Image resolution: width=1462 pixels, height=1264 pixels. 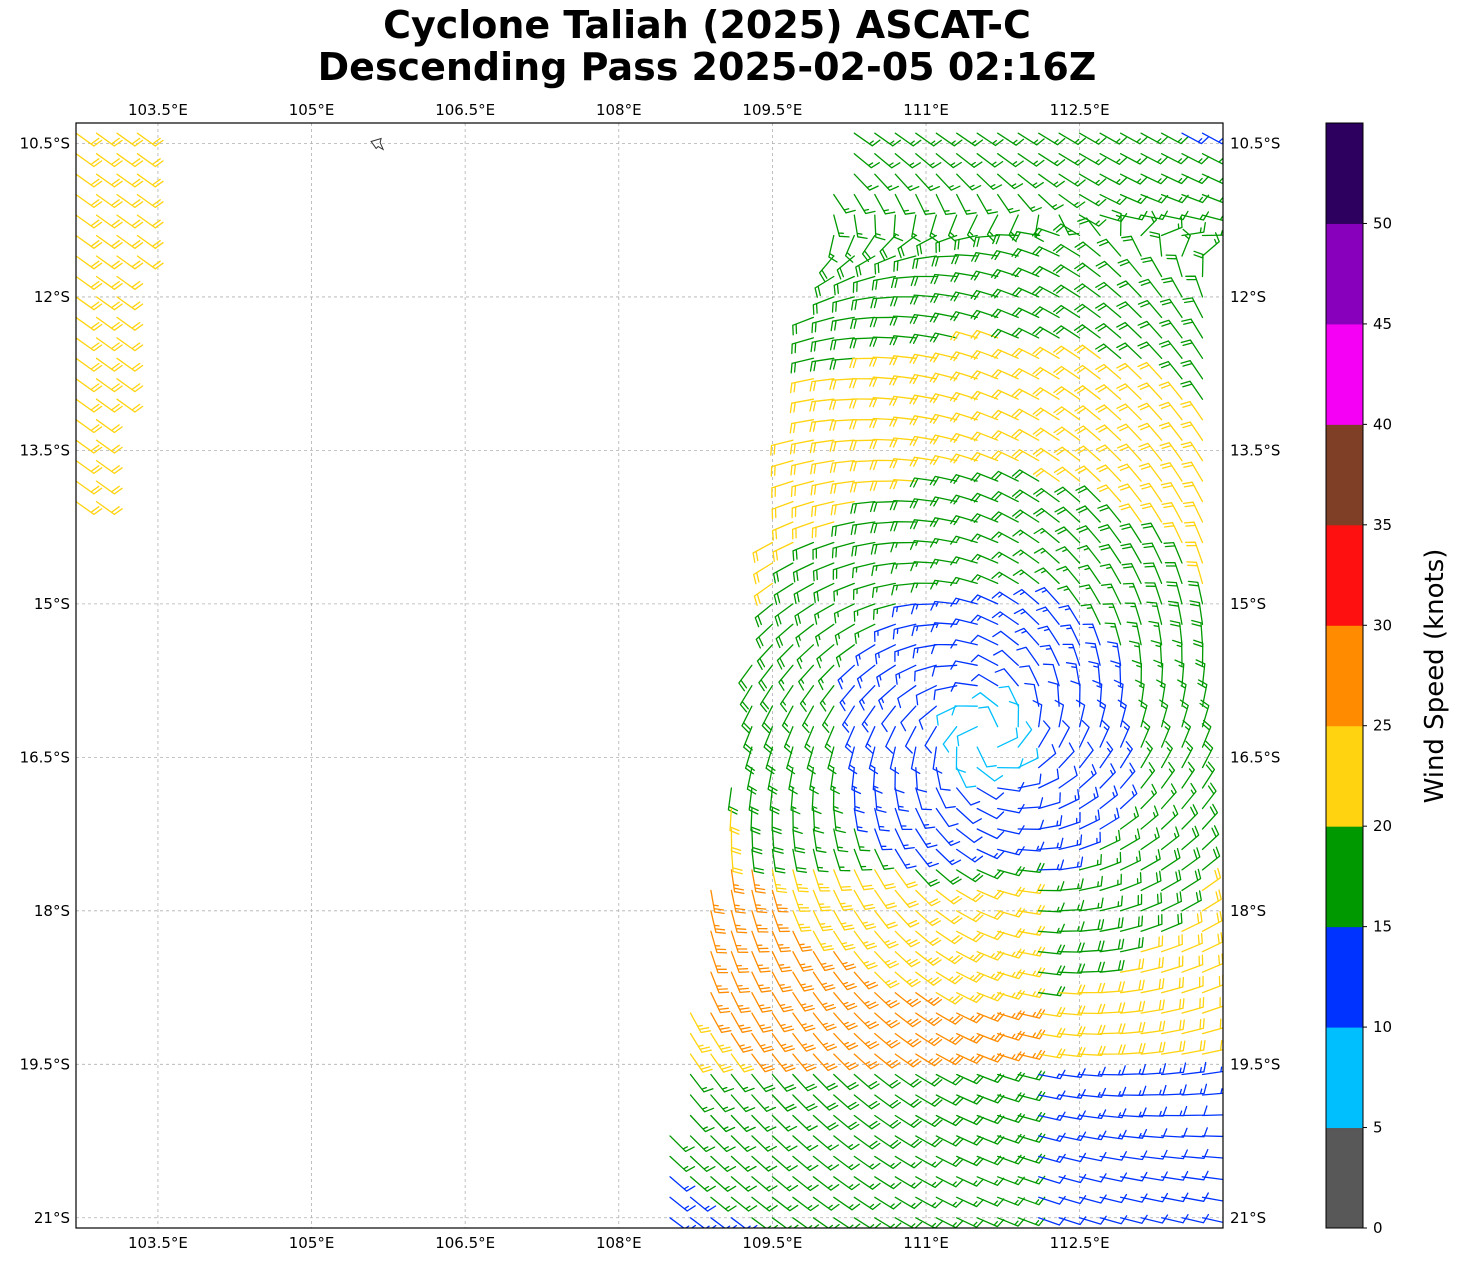 What do you see at coordinates (619, 110) in the screenshot?
I see `lon-tick-label-top: 108°E` at bounding box center [619, 110].